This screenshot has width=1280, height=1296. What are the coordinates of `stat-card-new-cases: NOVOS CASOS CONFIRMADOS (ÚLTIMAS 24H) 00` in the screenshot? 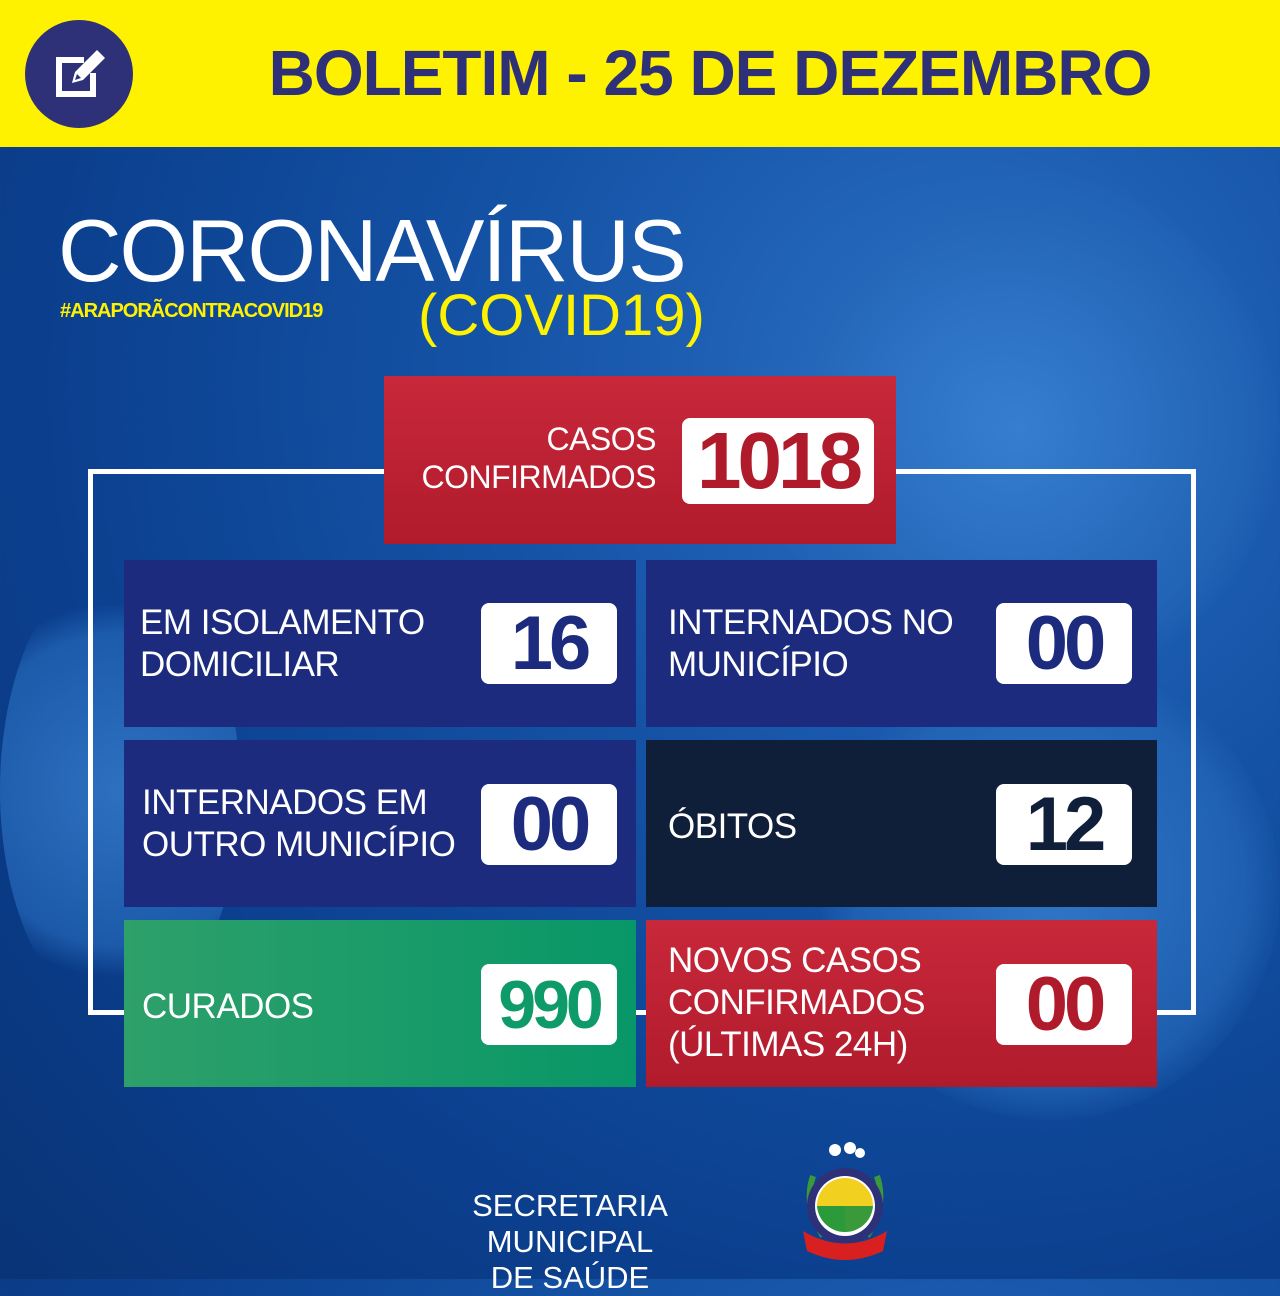 It's located at (901, 1003).